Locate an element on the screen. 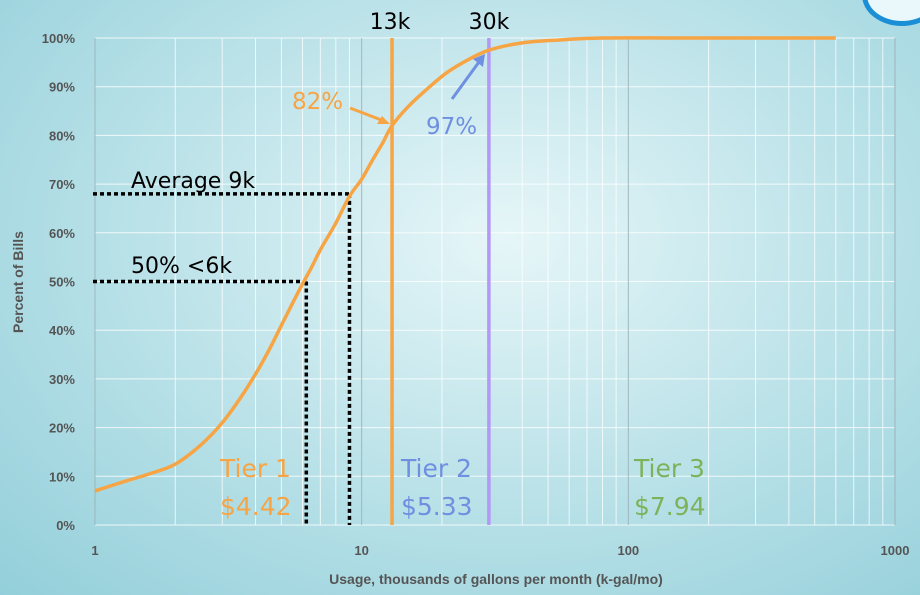  y-tick-label: 70% is located at coordinates (62, 184).